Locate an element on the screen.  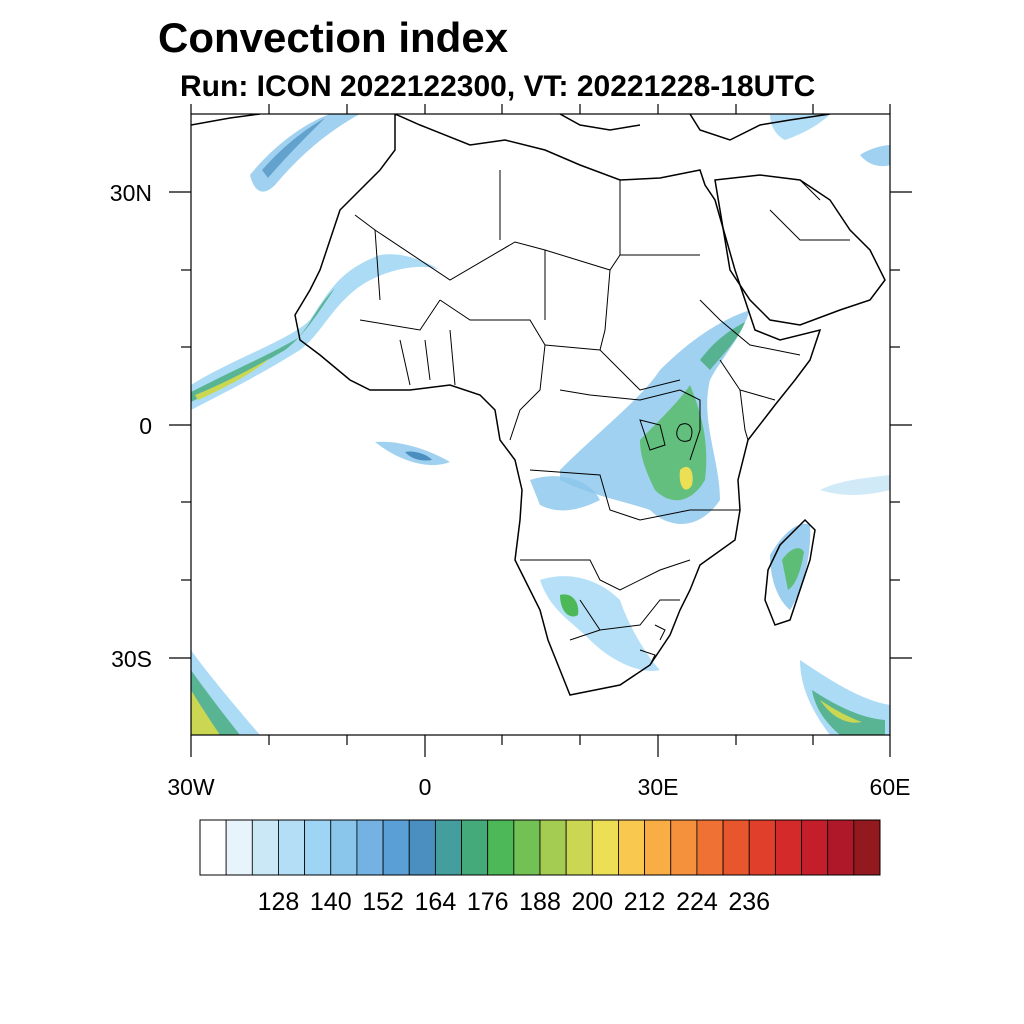
lon-label-30w: 30W is located at coordinates (191, 787).